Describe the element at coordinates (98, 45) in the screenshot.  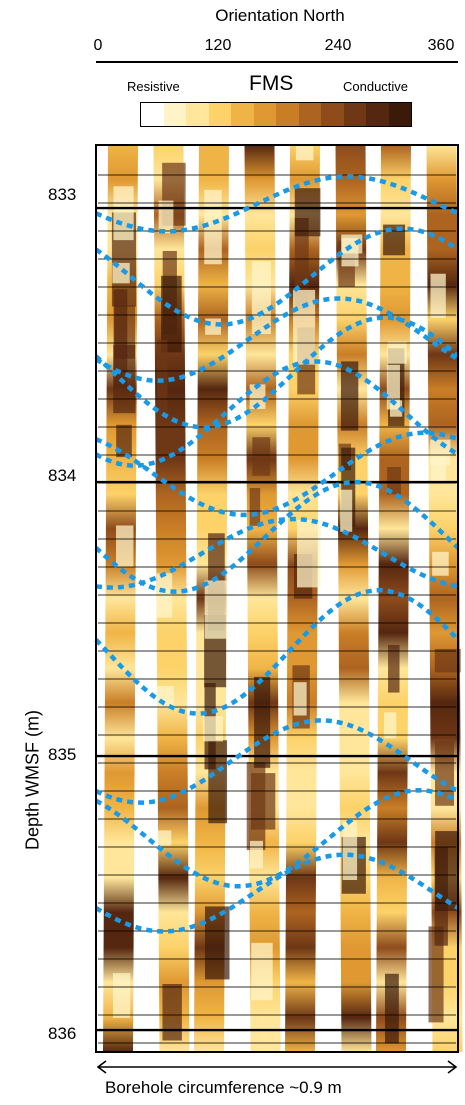
I see `orientation-tick-0: 0` at that location.